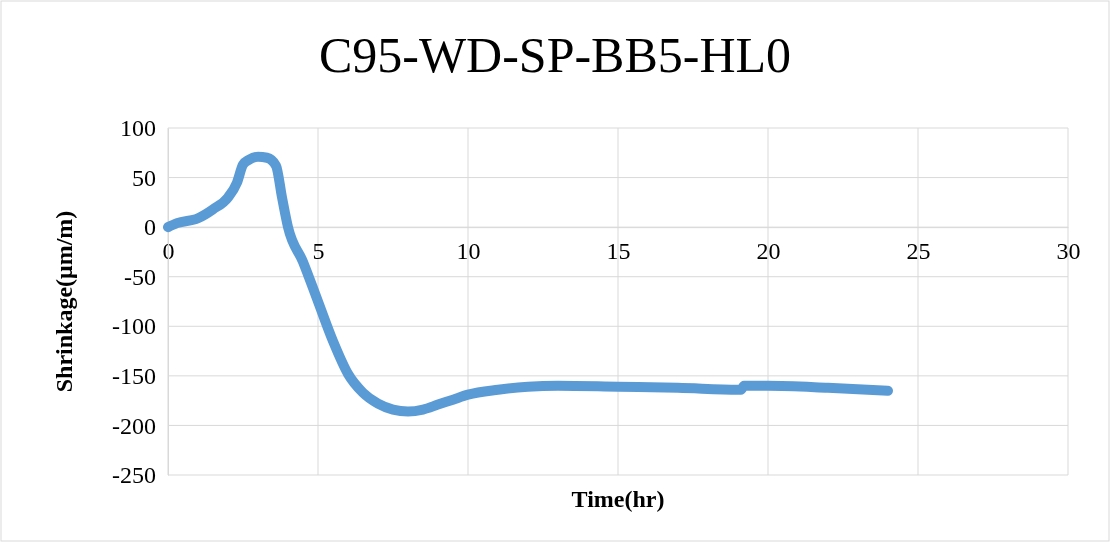 Image resolution: width=1110 pixels, height=542 pixels. I want to click on y-tick-label: 100, so click(138, 128).